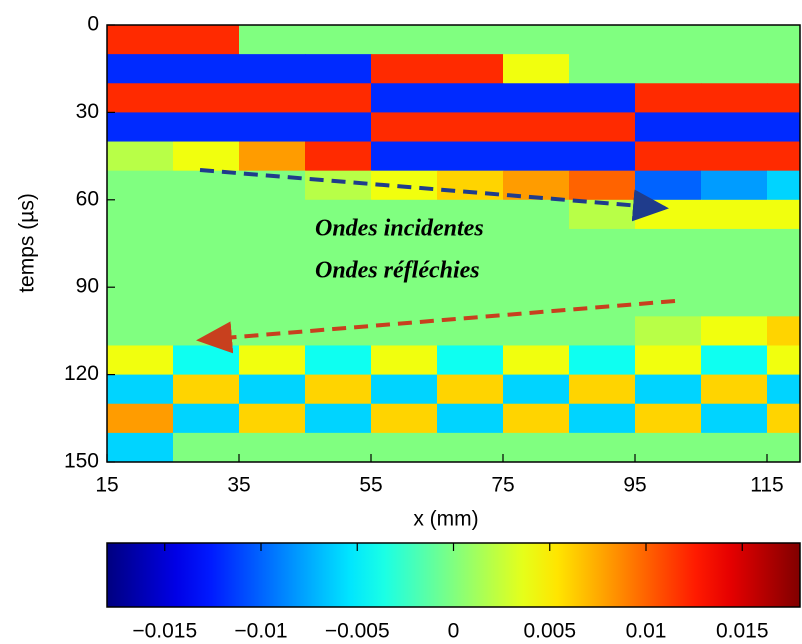  Describe the element at coordinates (87, 286) in the screenshot. I see `y-tick-label: 90` at that location.